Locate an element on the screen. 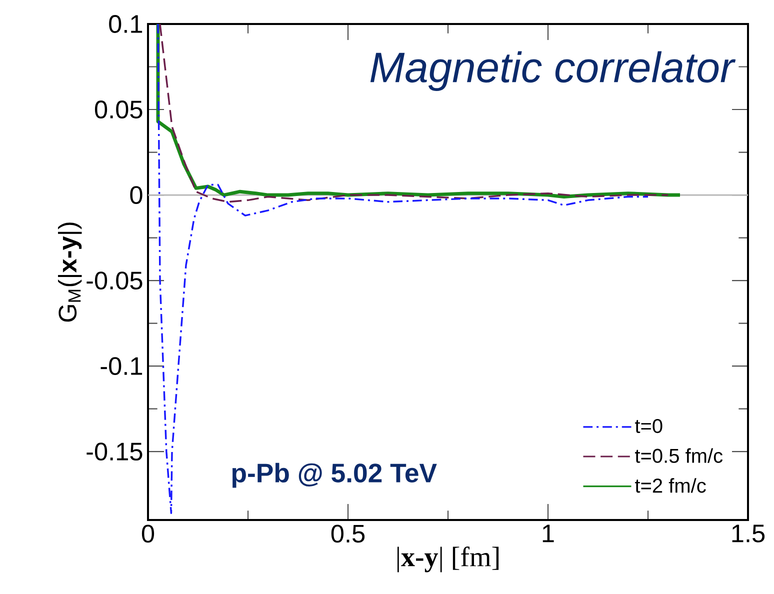 The height and width of the screenshot is (594, 774). y-axis-title: G$_{M}$(|x-y|) is located at coordinates (70, 272).